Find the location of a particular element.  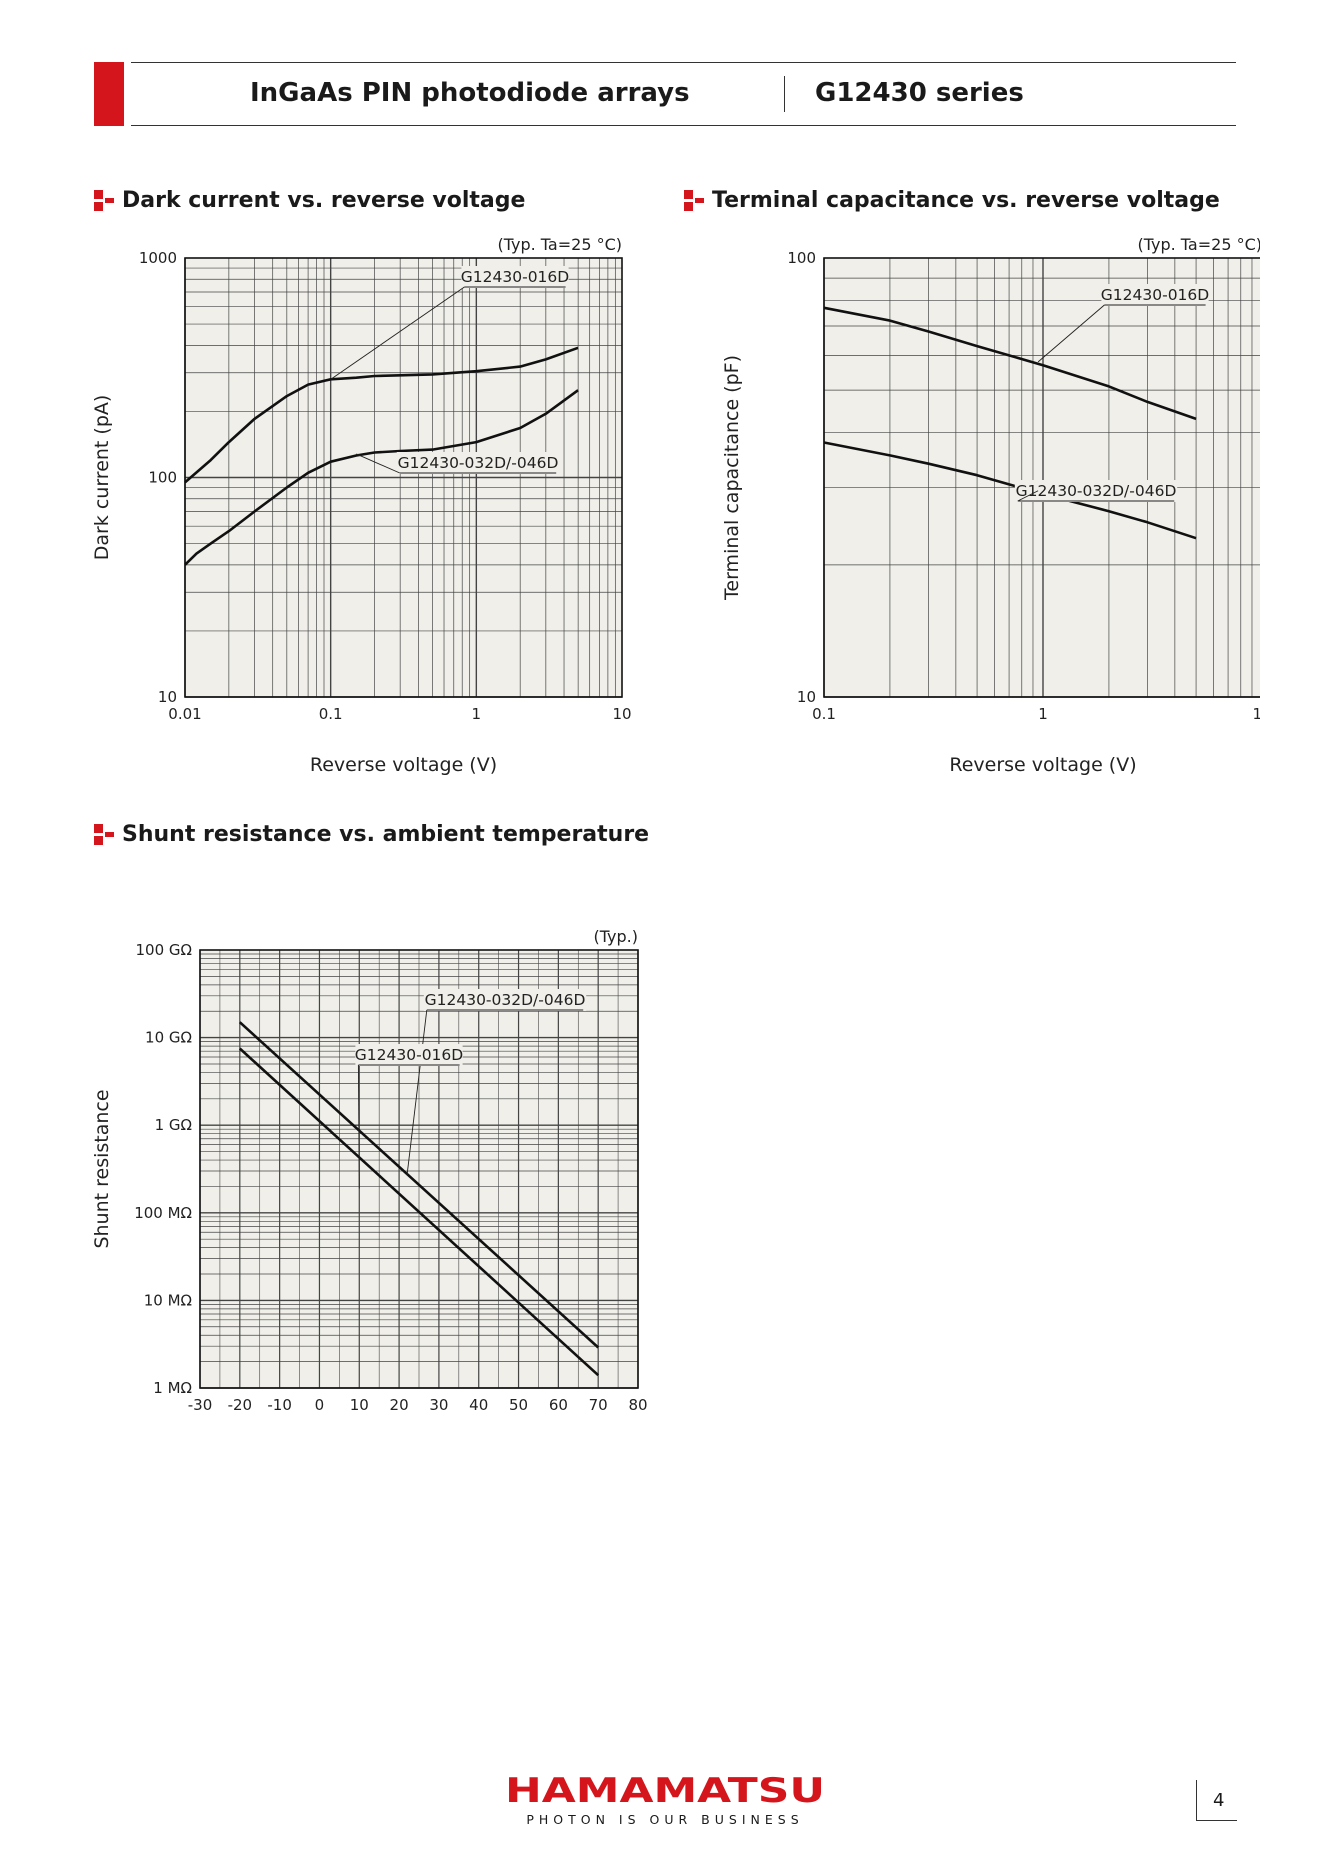

document-title: InGaAs PIN photodiode arrays is located at coordinates (470, 93).